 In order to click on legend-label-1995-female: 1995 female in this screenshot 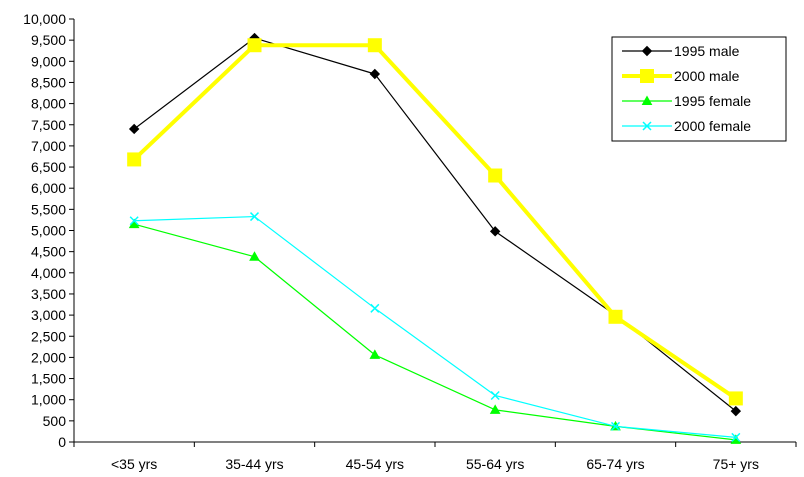, I will do `click(712, 101)`.